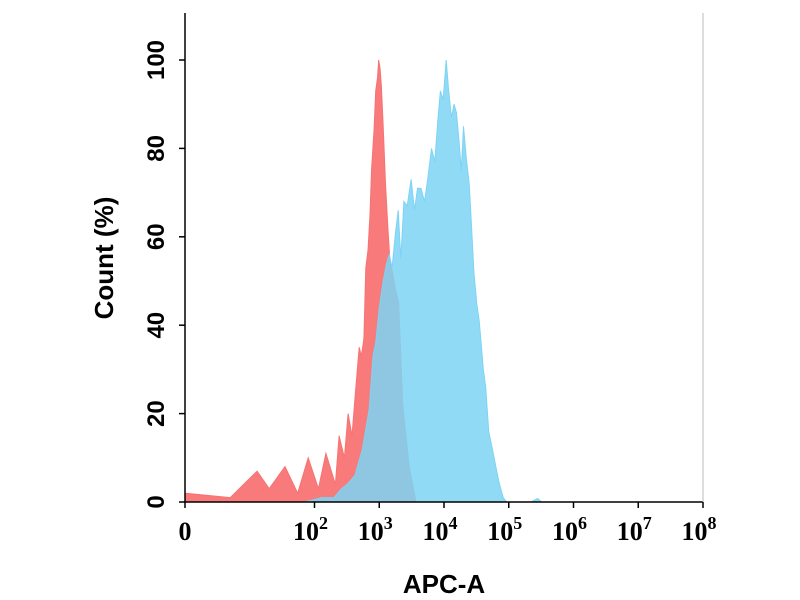  I want to click on x-tick-label: 10², so click(310, 529).